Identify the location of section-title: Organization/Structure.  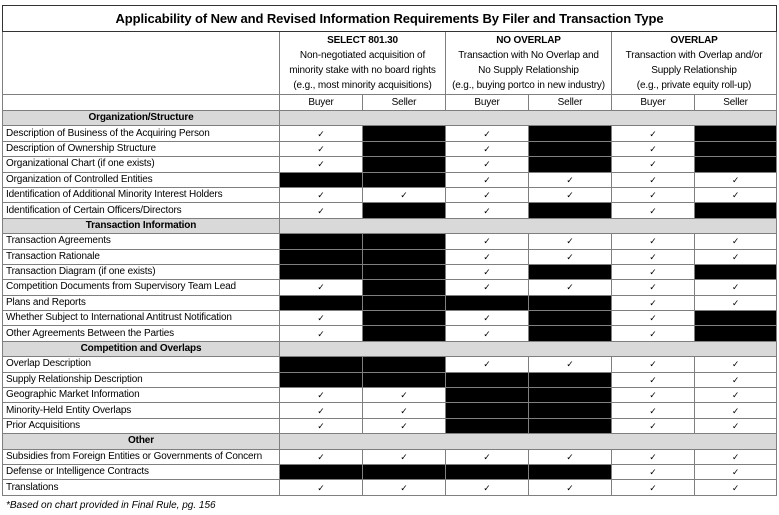
(141, 118).